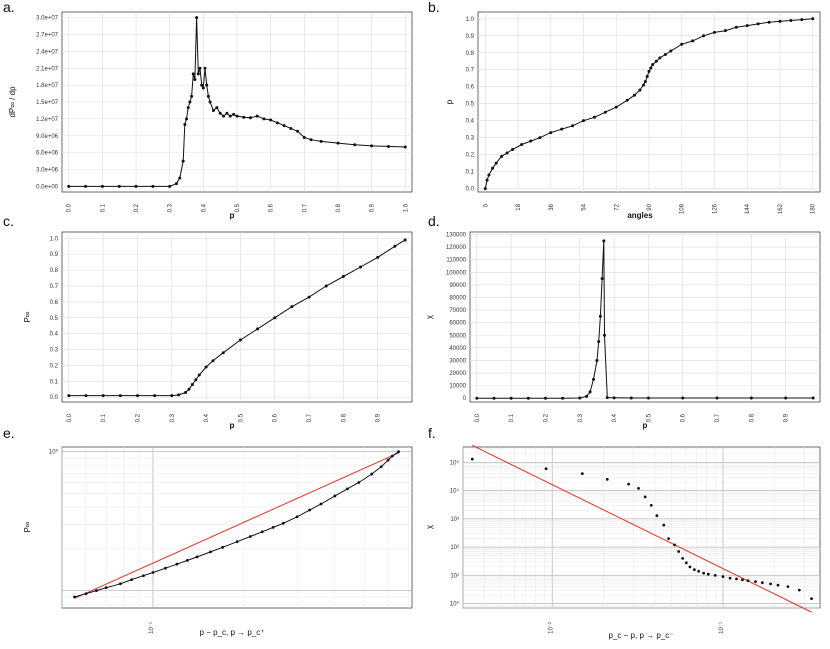 The width and height of the screenshot is (830, 649). What do you see at coordinates (648, 103) in the screenshot?
I see `series-line` at bounding box center [648, 103].